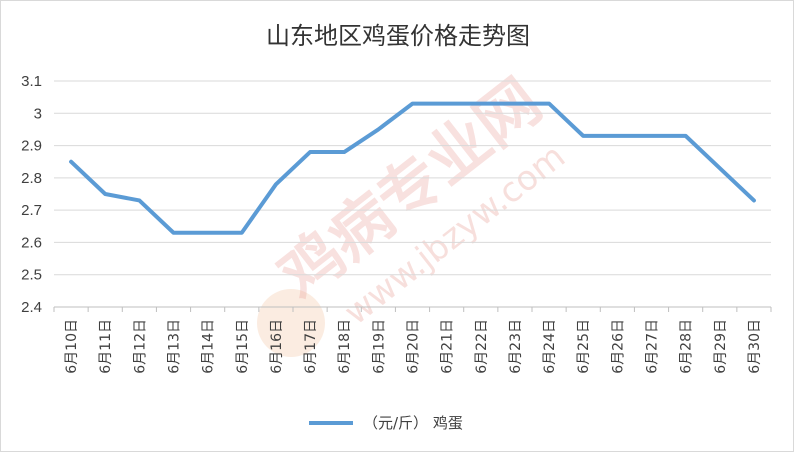 The width and height of the screenshot is (794, 453). I want to click on y-tick-label: 2.4, so click(31, 307).